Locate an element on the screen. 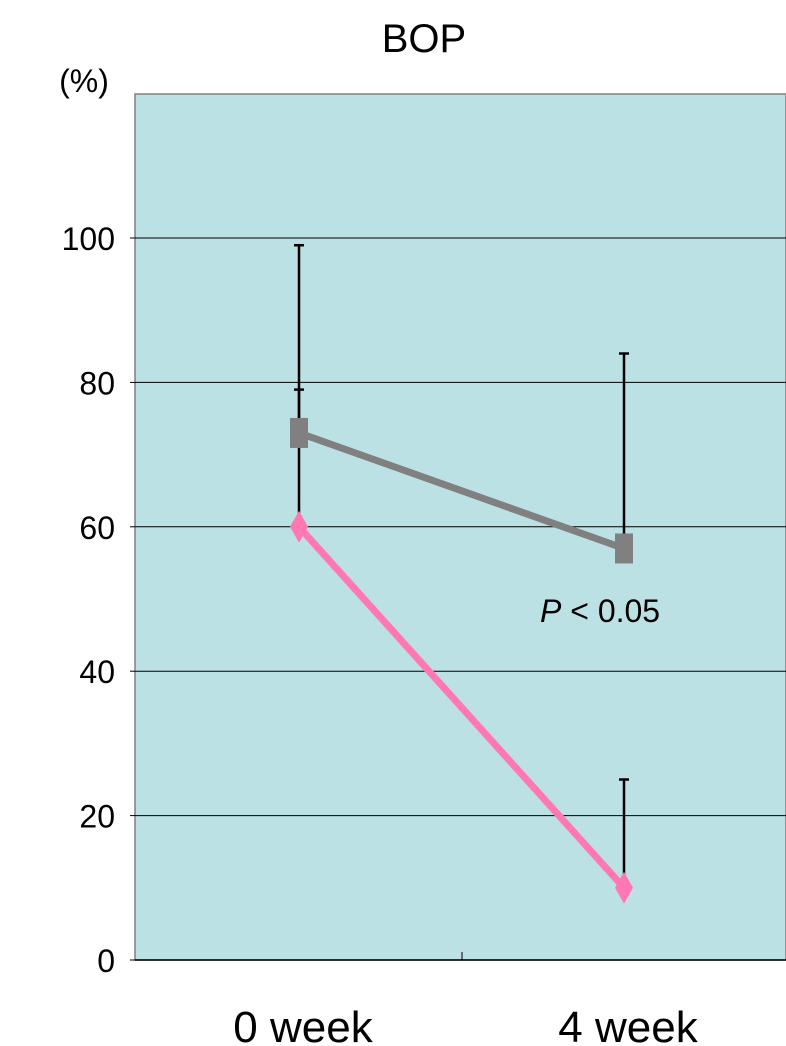  y-tick-label: 80 is located at coordinates (97, 383).